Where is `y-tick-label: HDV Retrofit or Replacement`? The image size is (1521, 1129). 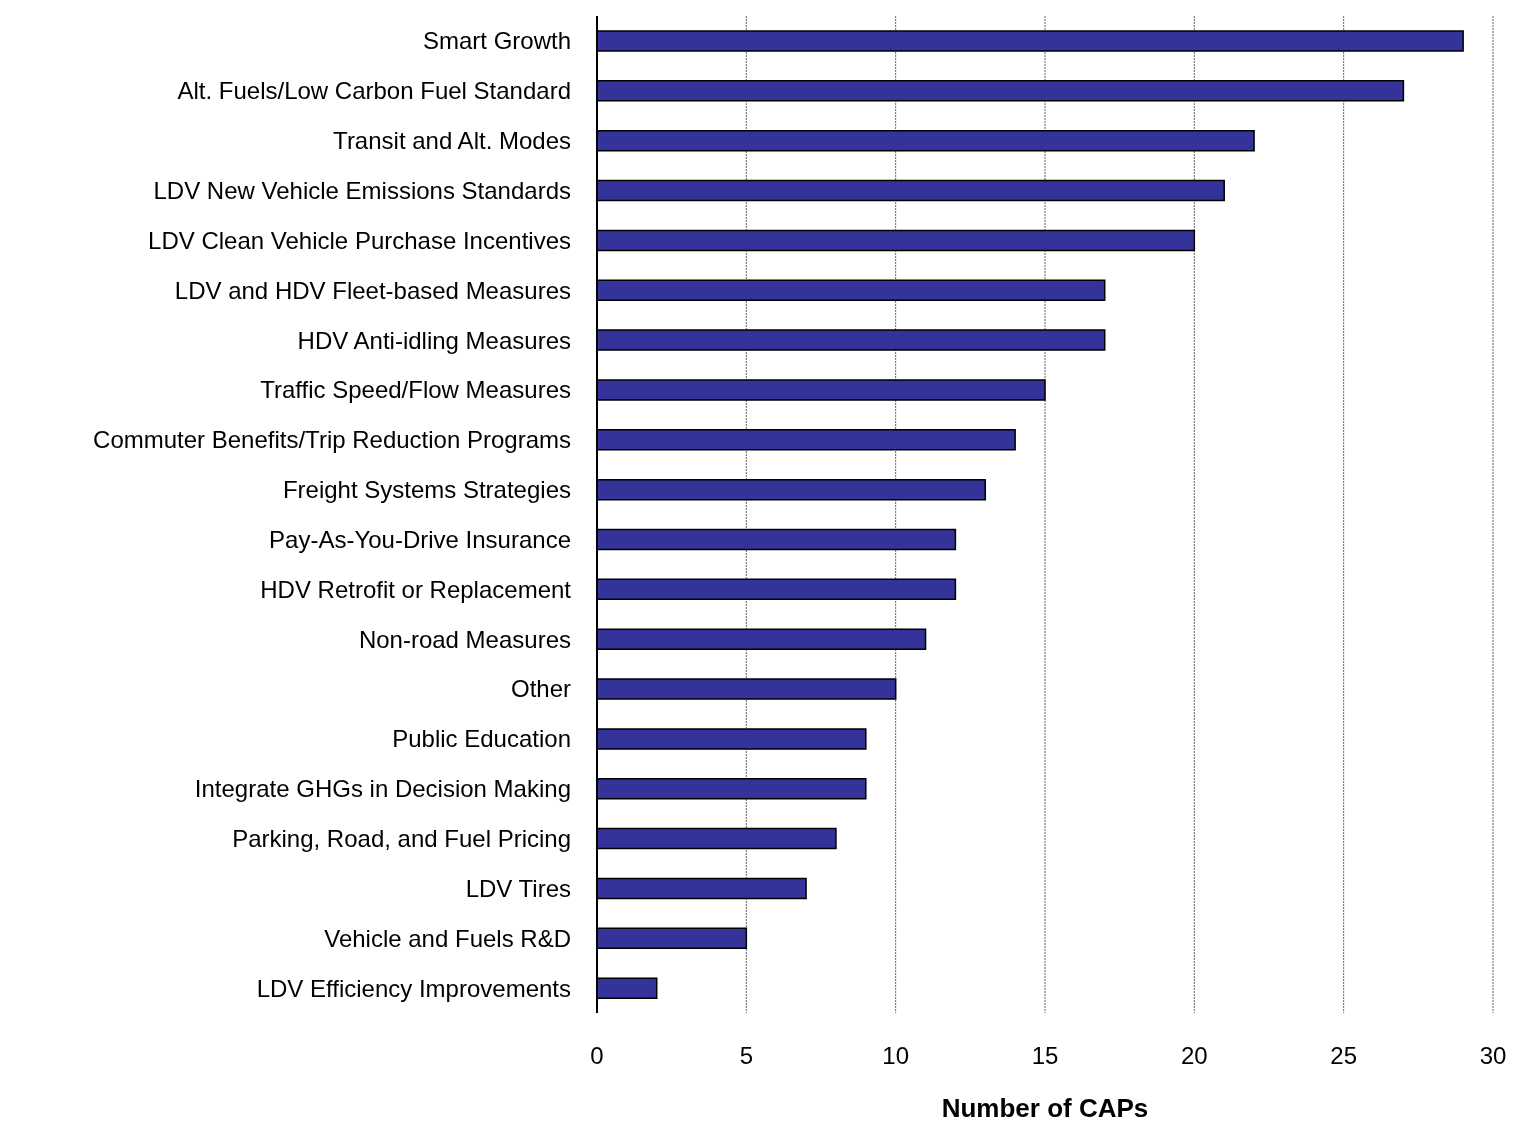
y-tick-label: HDV Retrofit or Replacement is located at coordinates (416, 589).